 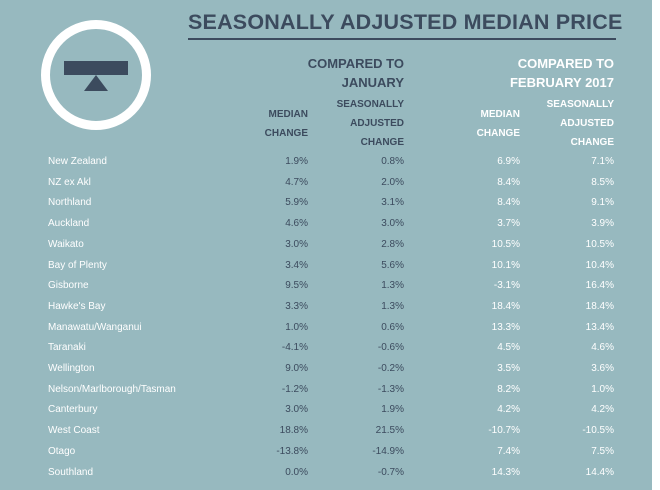 I want to click on region-name: Waikato, so click(x=66, y=244).